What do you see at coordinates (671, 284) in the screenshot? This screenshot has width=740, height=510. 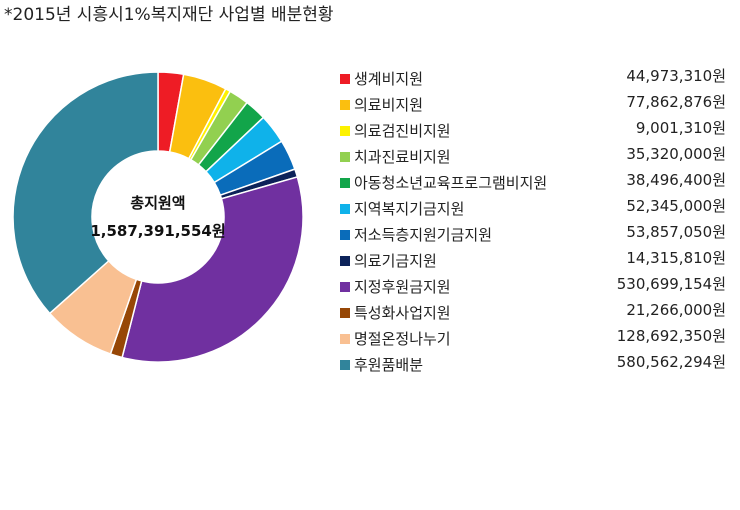 I see `legend-value: 530,699,154원` at bounding box center [671, 284].